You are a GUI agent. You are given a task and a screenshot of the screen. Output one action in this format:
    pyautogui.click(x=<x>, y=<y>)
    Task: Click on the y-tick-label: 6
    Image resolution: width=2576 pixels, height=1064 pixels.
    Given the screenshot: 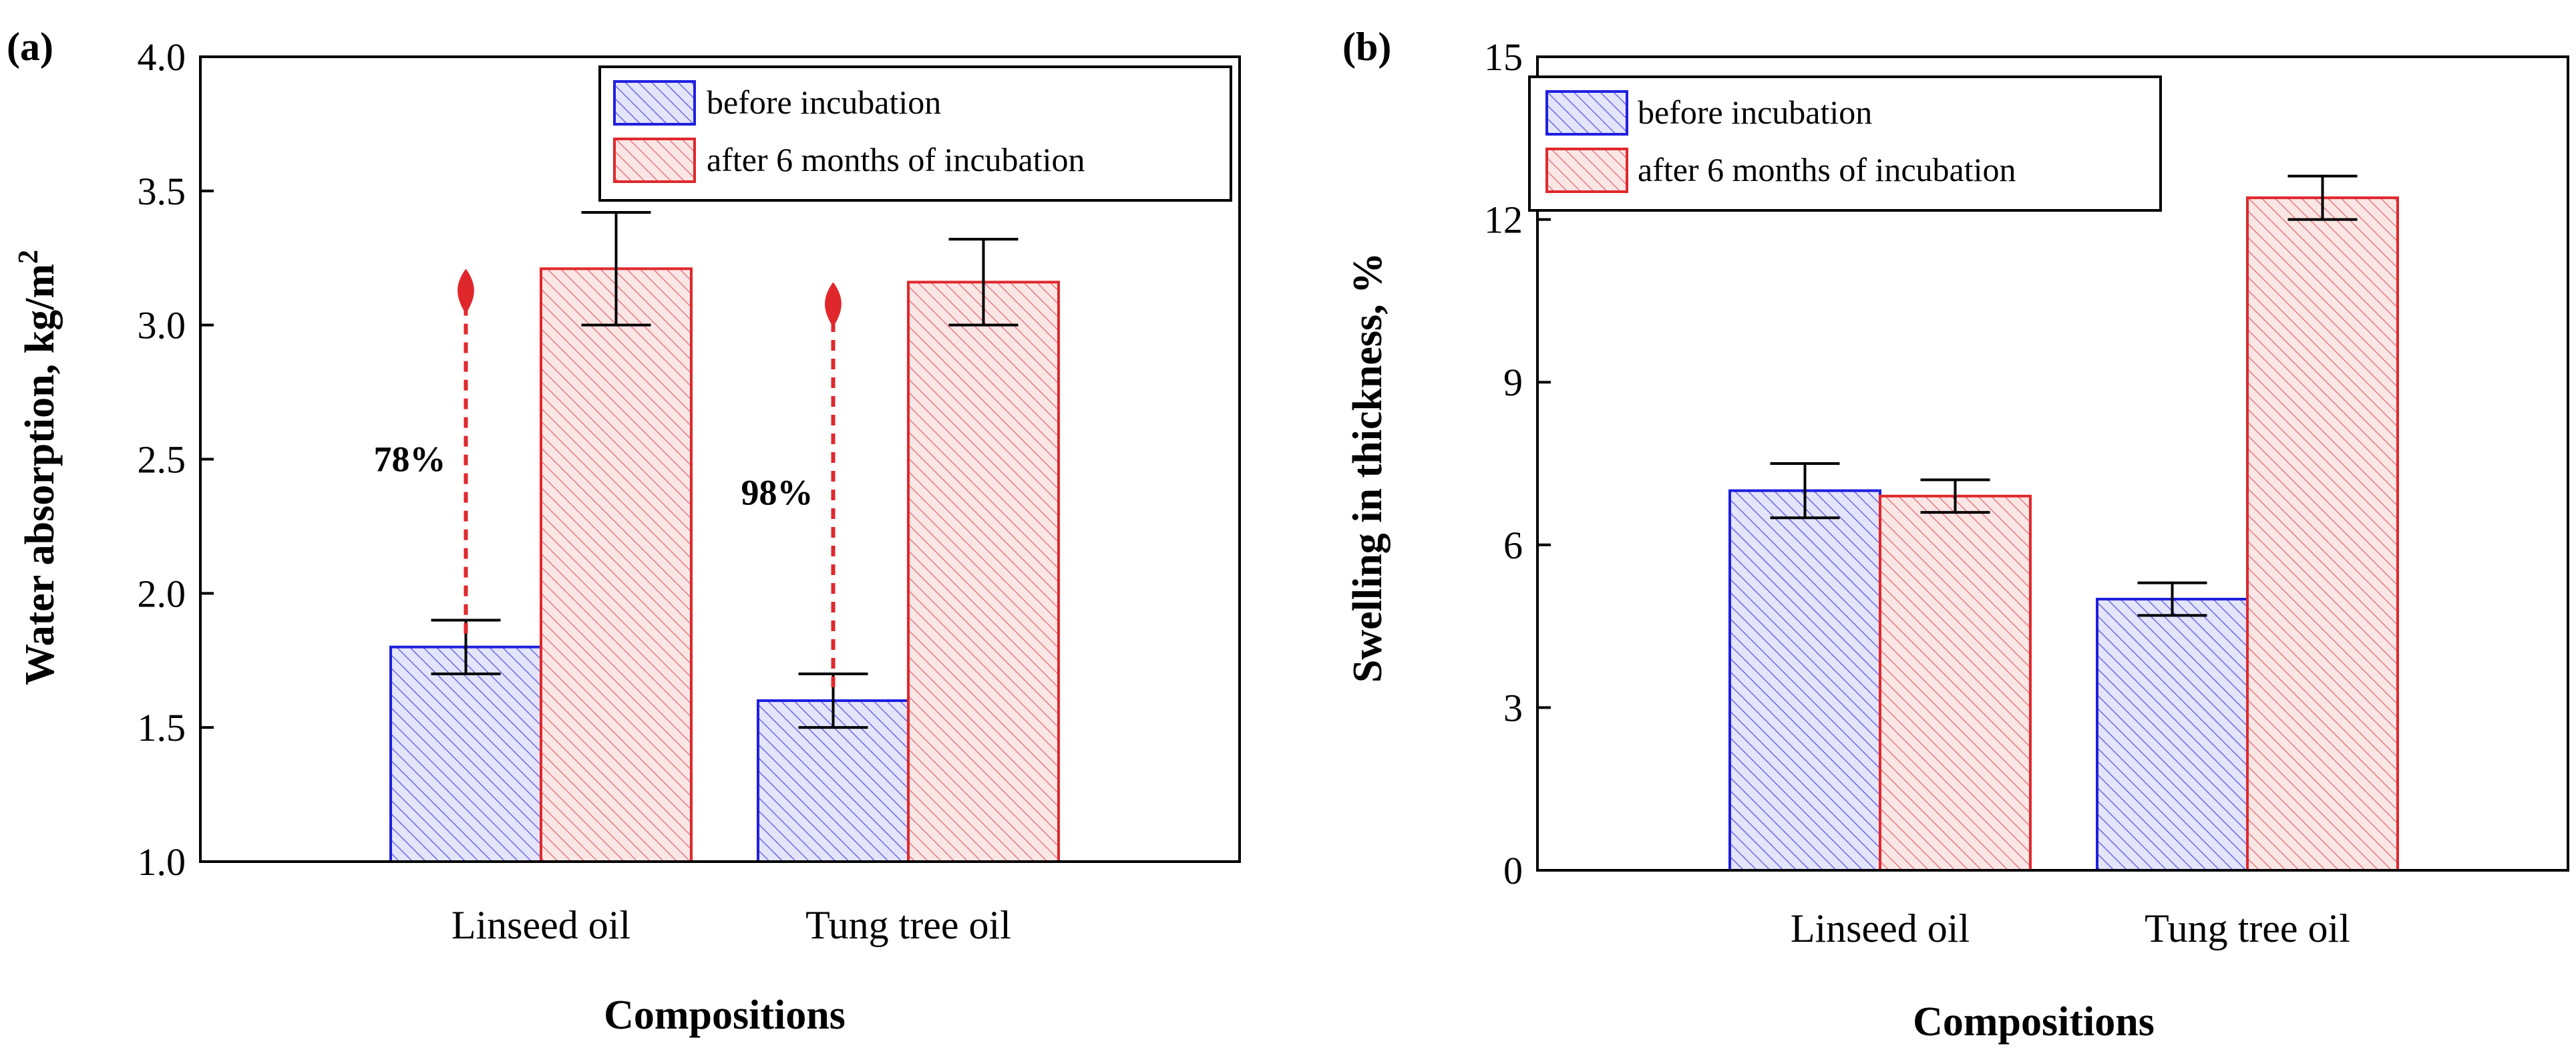 What is the action you would take?
    pyautogui.click(x=1513, y=545)
    